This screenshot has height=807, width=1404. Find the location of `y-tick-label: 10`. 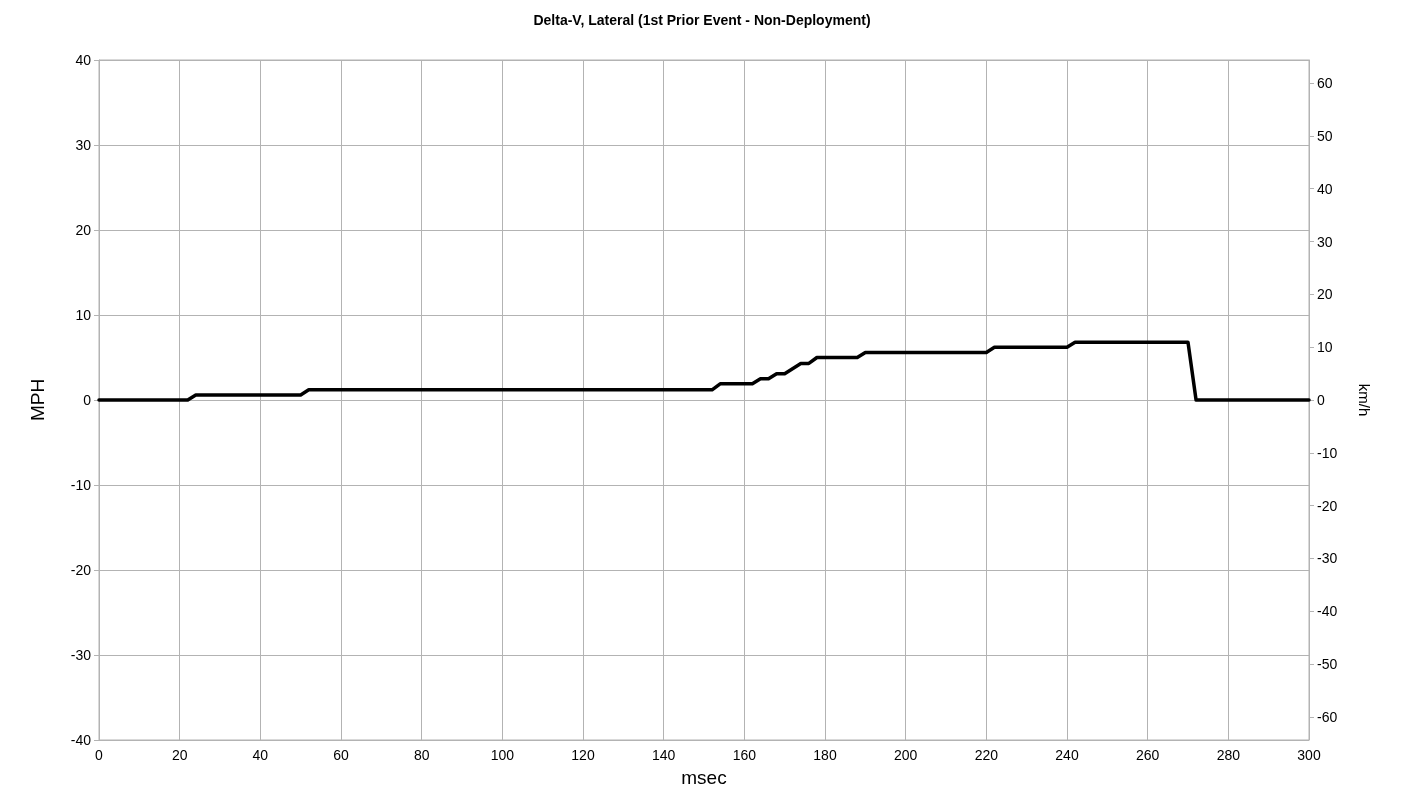

y-tick-label: 10 is located at coordinates (83, 315).